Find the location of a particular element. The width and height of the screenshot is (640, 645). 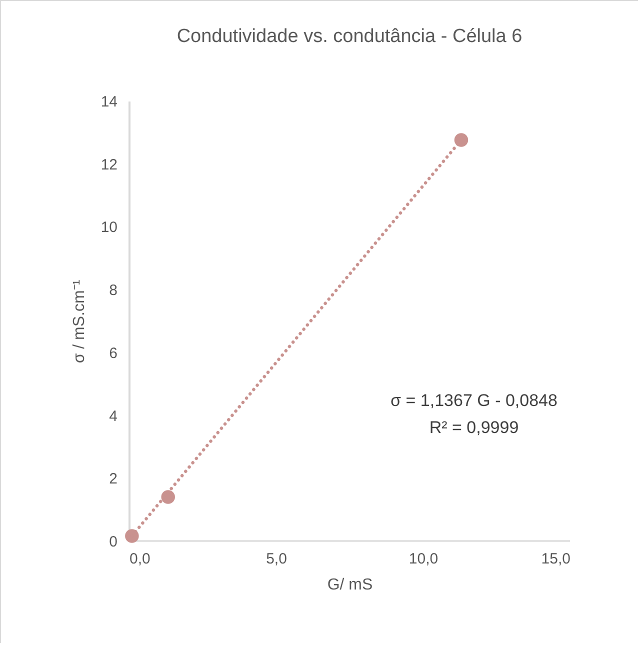

y-tick-label: 6 is located at coordinates (113, 353).